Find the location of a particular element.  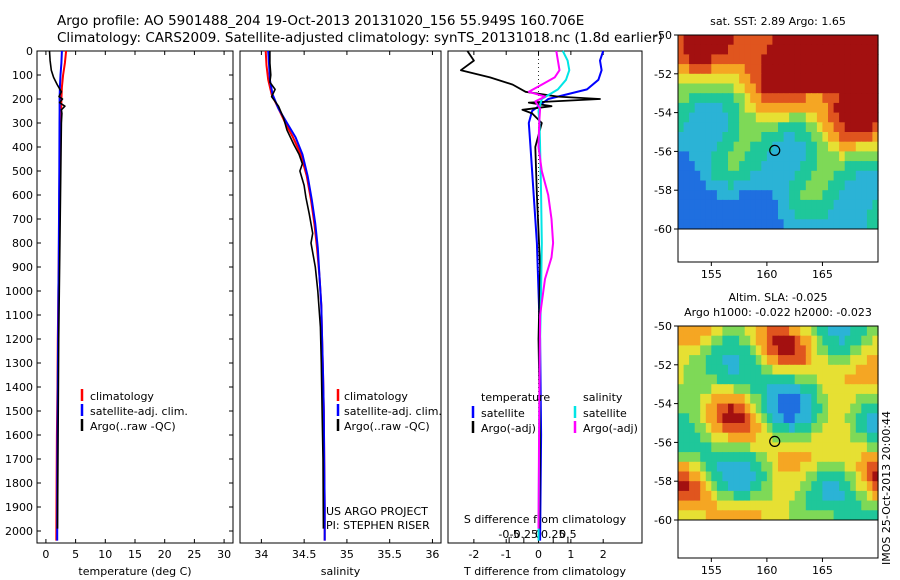

sla-field-cells is located at coordinates (778, 423).